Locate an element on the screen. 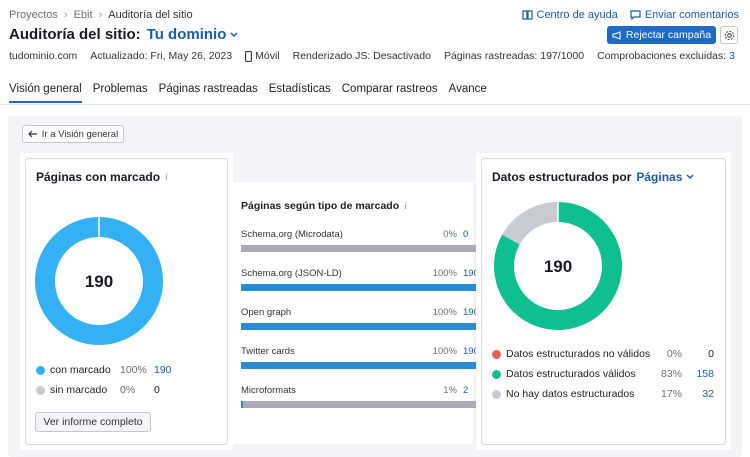 The height and width of the screenshot is (457, 750). structured-data-donut-chart: 190 is located at coordinates (558, 266).